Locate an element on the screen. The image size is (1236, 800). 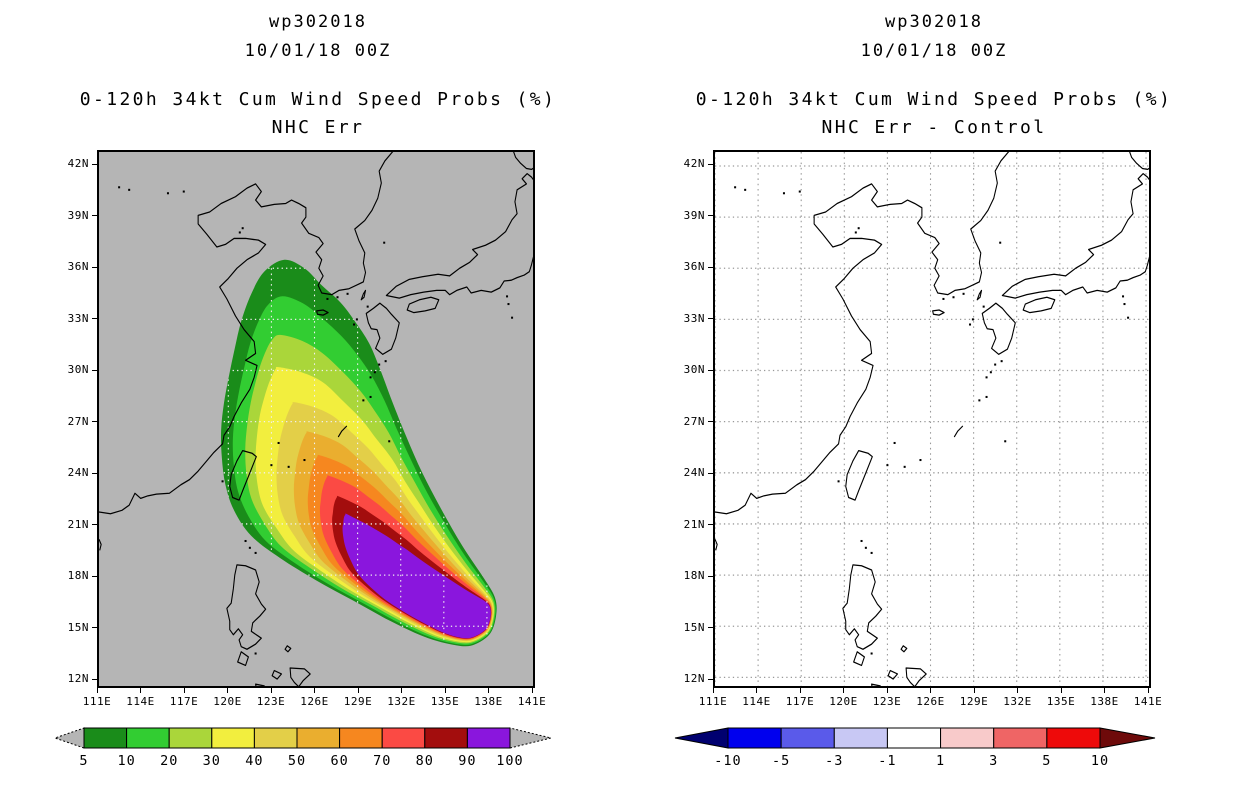
colorbar-label: 5 is located at coordinates (1046, 761).